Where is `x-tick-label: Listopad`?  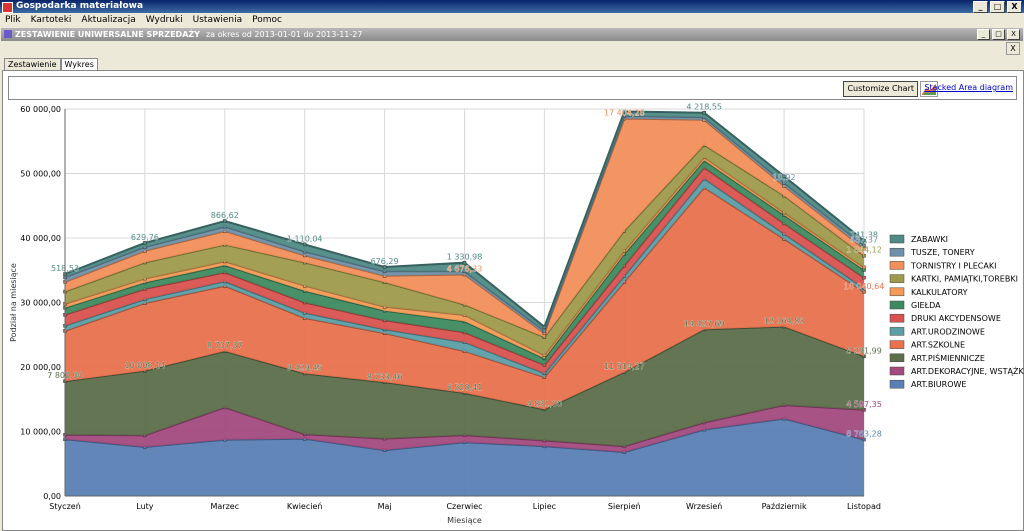 x-tick-label: Listopad is located at coordinates (864, 506).